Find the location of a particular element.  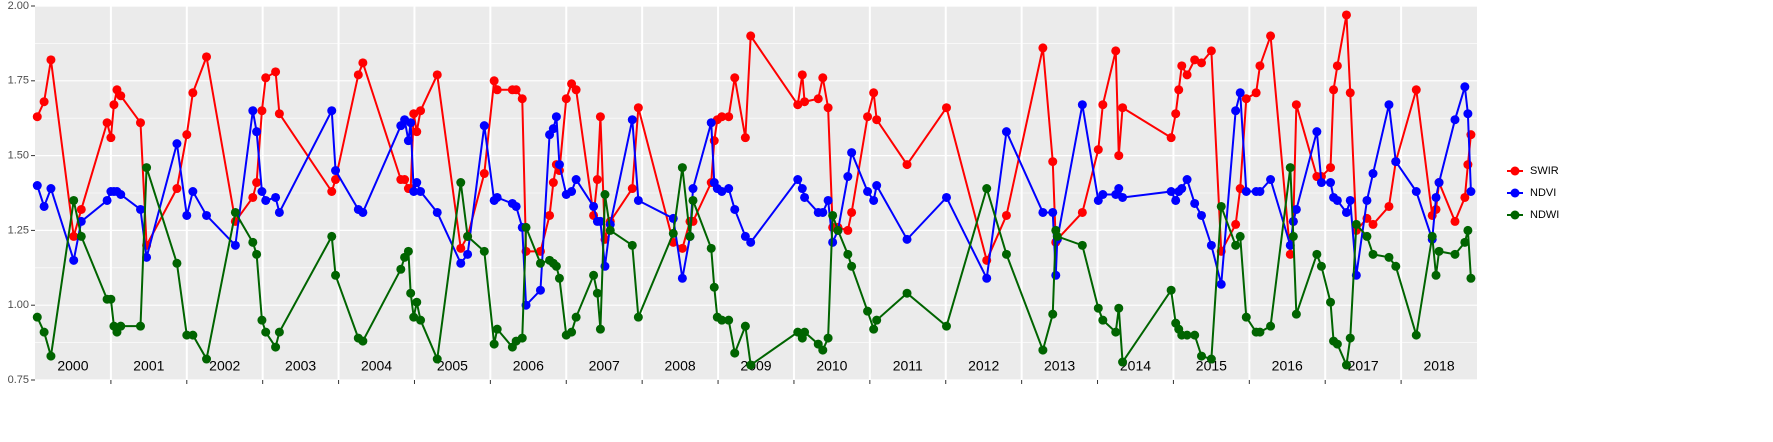

x-tick-label: 2003 is located at coordinates (300, 366).